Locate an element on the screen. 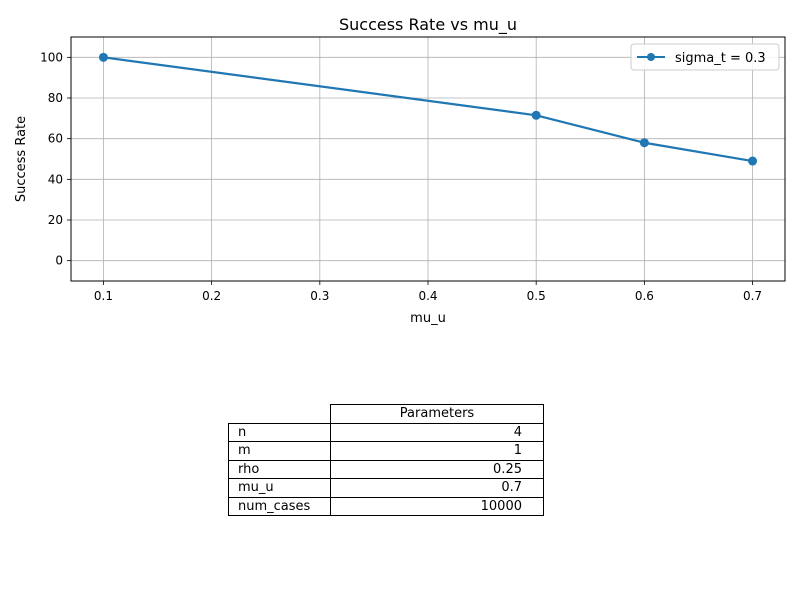  table-row-key: mu_u is located at coordinates (279, 488).